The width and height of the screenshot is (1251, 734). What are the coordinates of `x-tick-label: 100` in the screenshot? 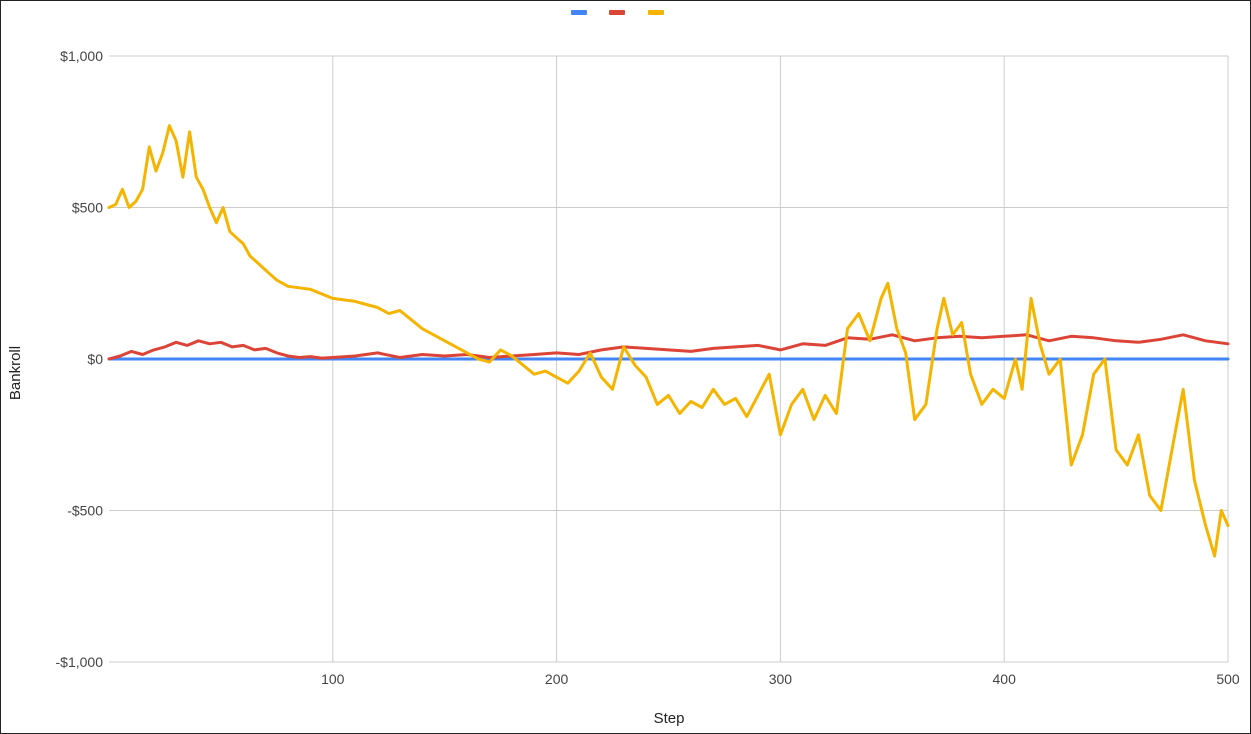 It's located at (333, 679).